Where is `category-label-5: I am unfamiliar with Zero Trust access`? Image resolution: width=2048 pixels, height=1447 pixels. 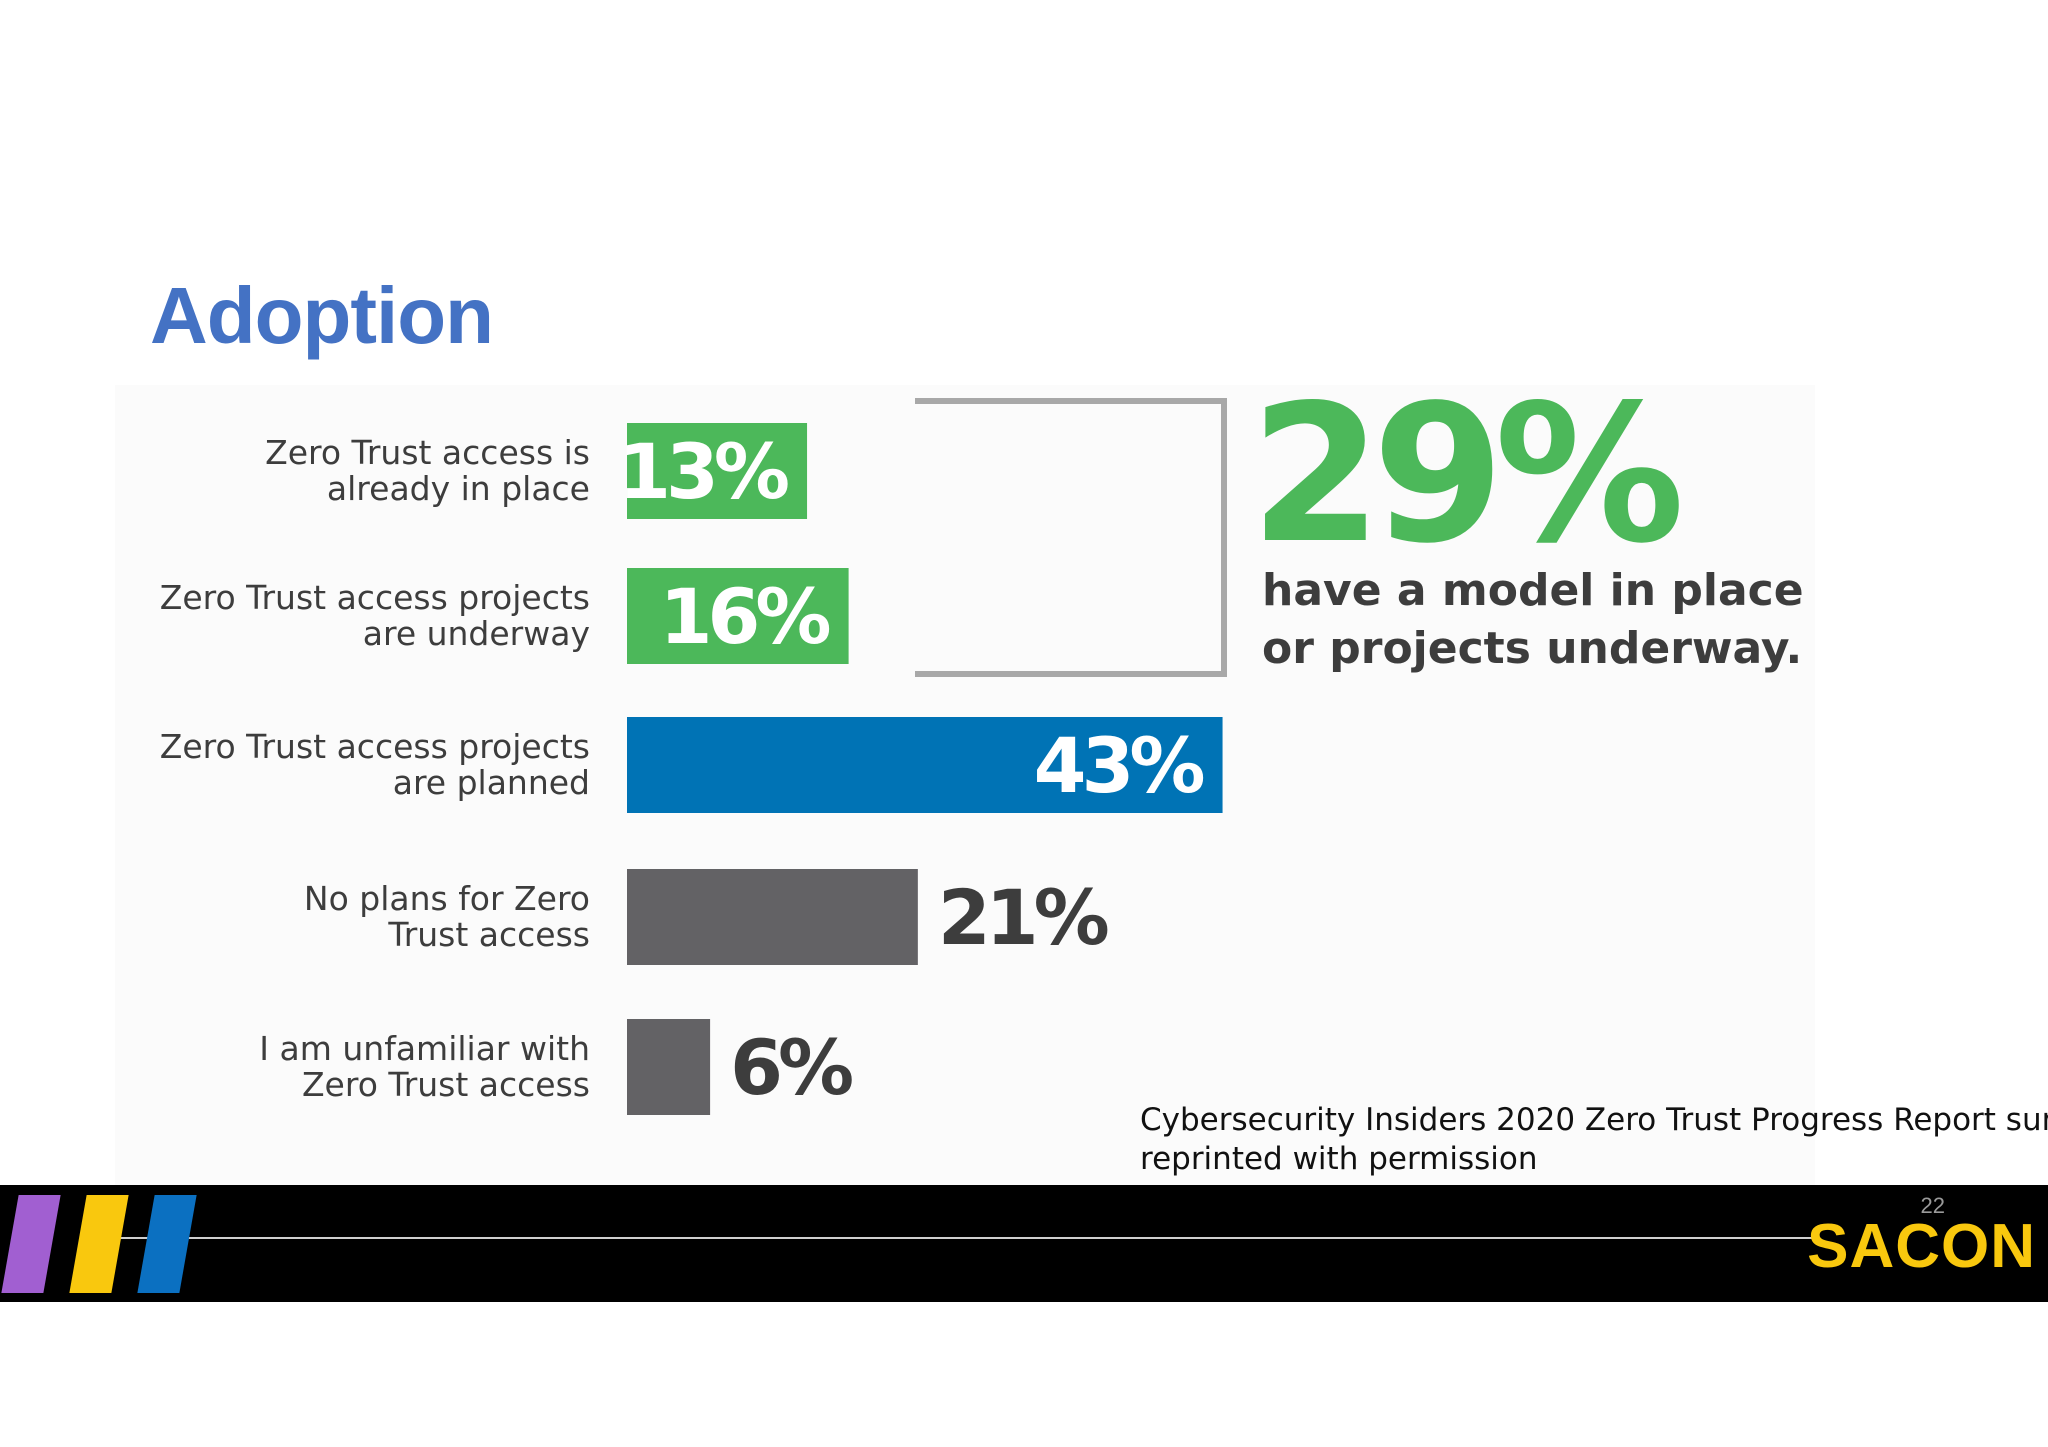 category-label-5: I am unfamiliar with Zero Trust access is located at coordinates (424, 1066).